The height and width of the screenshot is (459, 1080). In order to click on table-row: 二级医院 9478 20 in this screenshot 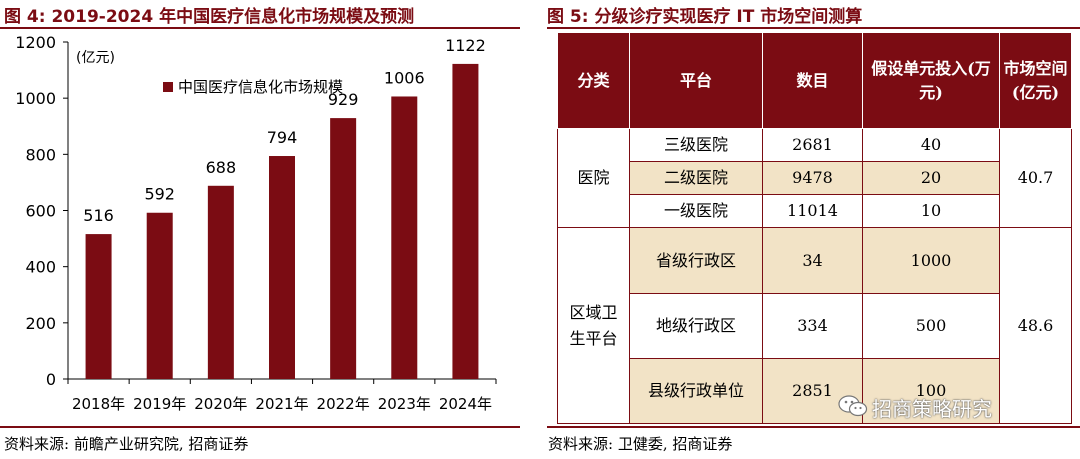, I will do `click(815, 178)`.